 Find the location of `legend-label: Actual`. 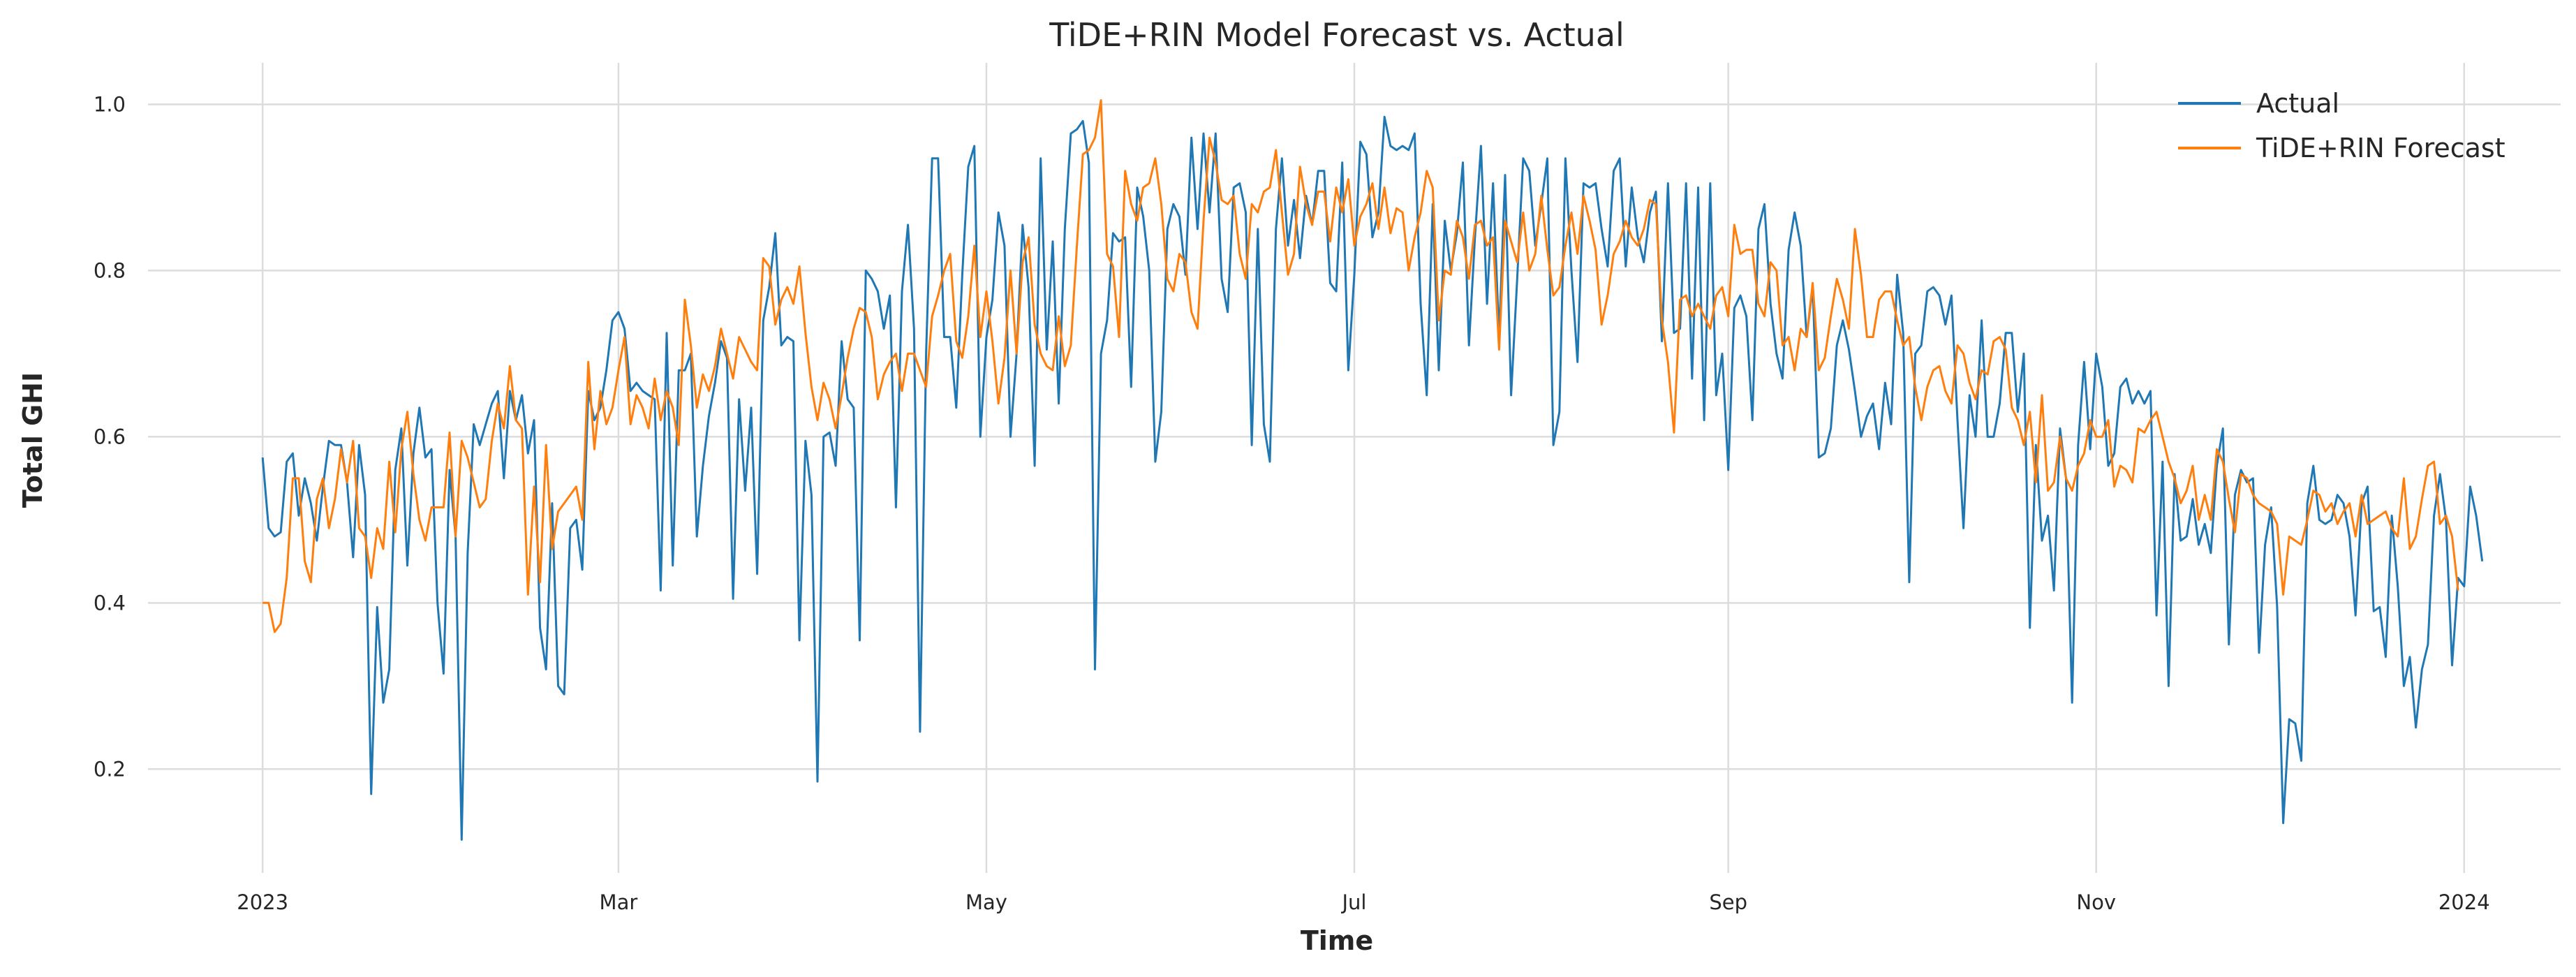

legend-label: Actual is located at coordinates (2297, 103).